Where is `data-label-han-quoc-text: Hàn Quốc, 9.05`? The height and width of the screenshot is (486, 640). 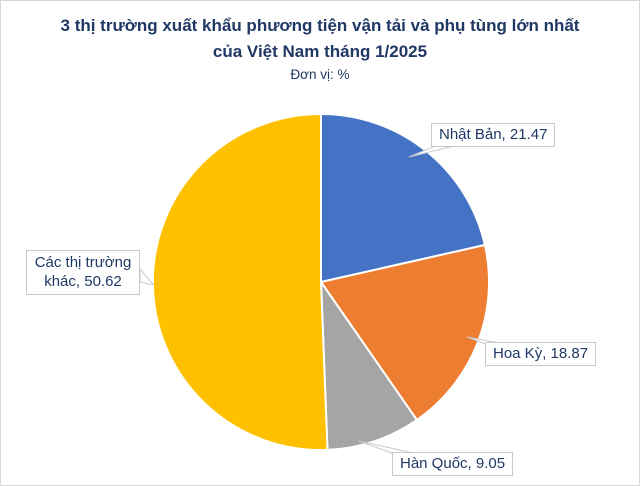 data-label-han-quoc-text: Hàn Quốc, 9.05 is located at coordinates (453, 463).